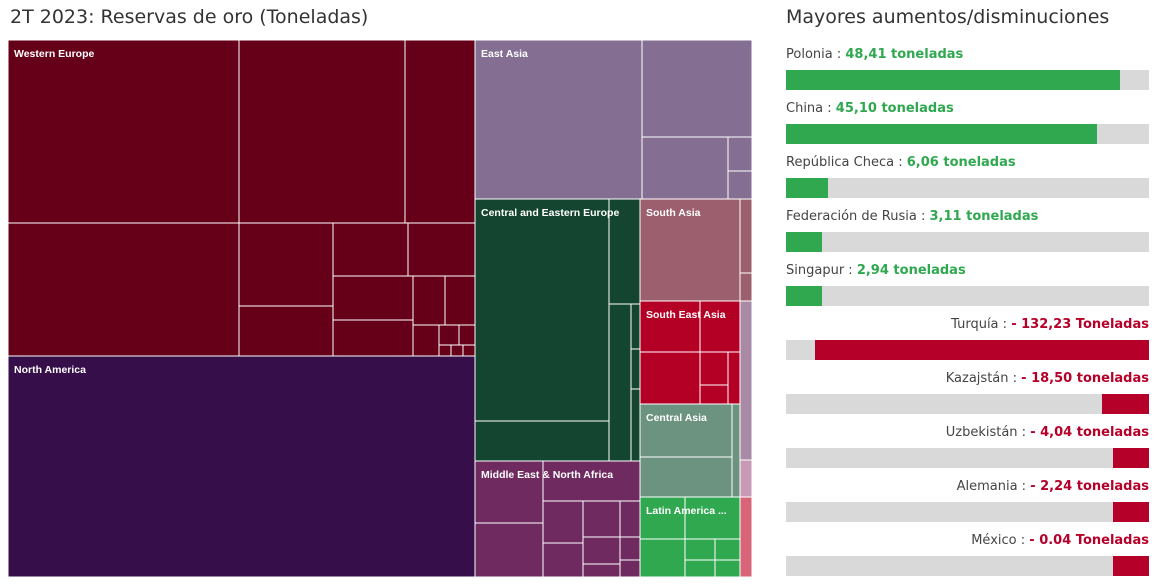  I want to click on treemap-region-label: Middle East & North Africa, so click(547, 475).